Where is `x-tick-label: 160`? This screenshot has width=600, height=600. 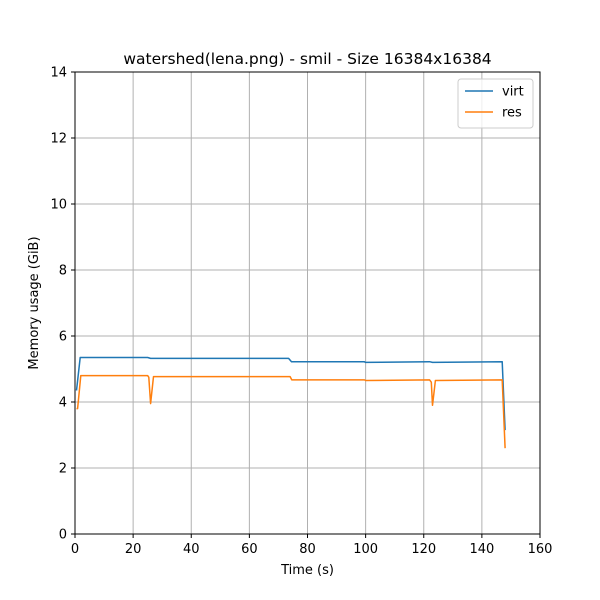
x-tick-label: 160 is located at coordinates (540, 549).